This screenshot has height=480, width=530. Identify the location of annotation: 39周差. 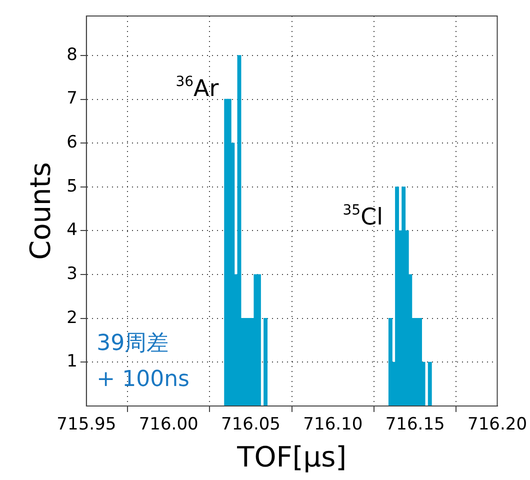
(132, 343).